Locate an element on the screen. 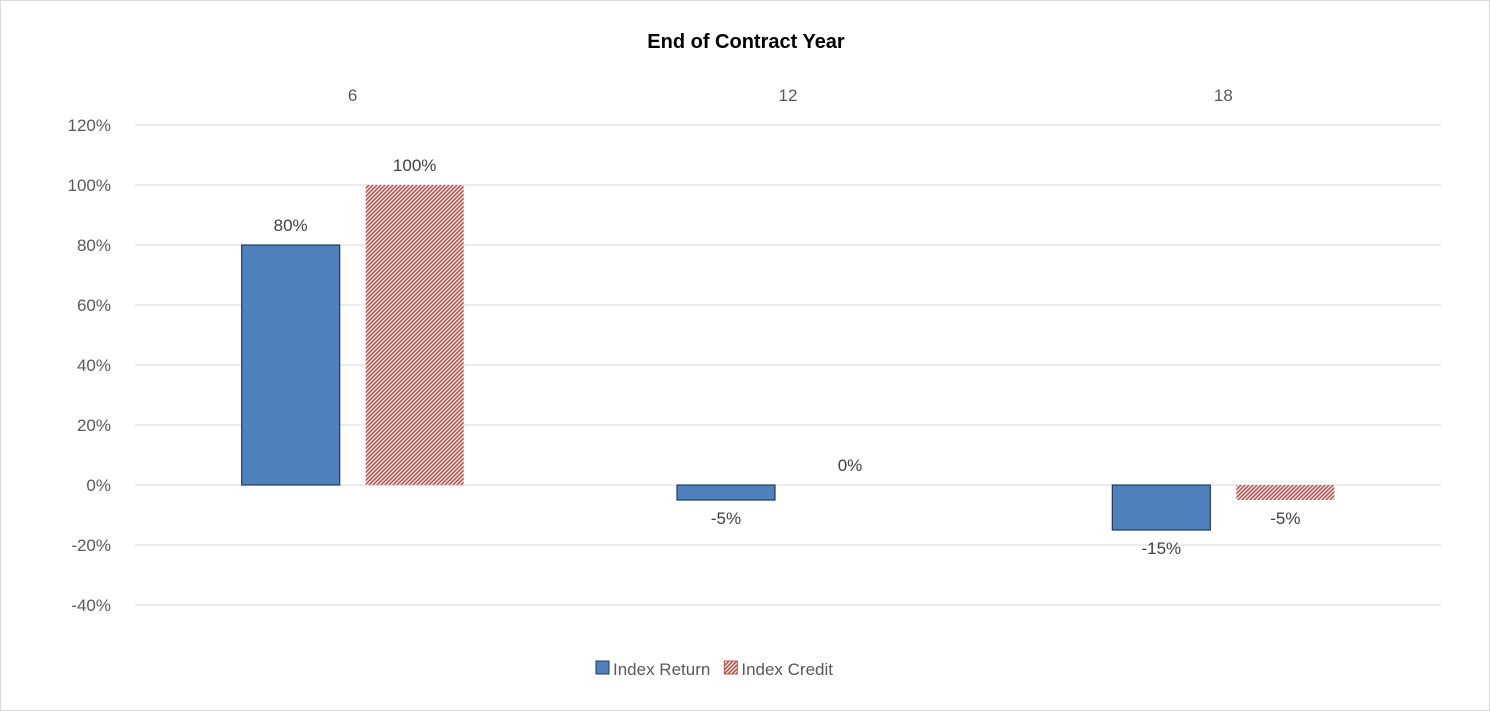 This screenshot has height=712, width=1490. legend-label: Index Return is located at coordinates (661, 669).